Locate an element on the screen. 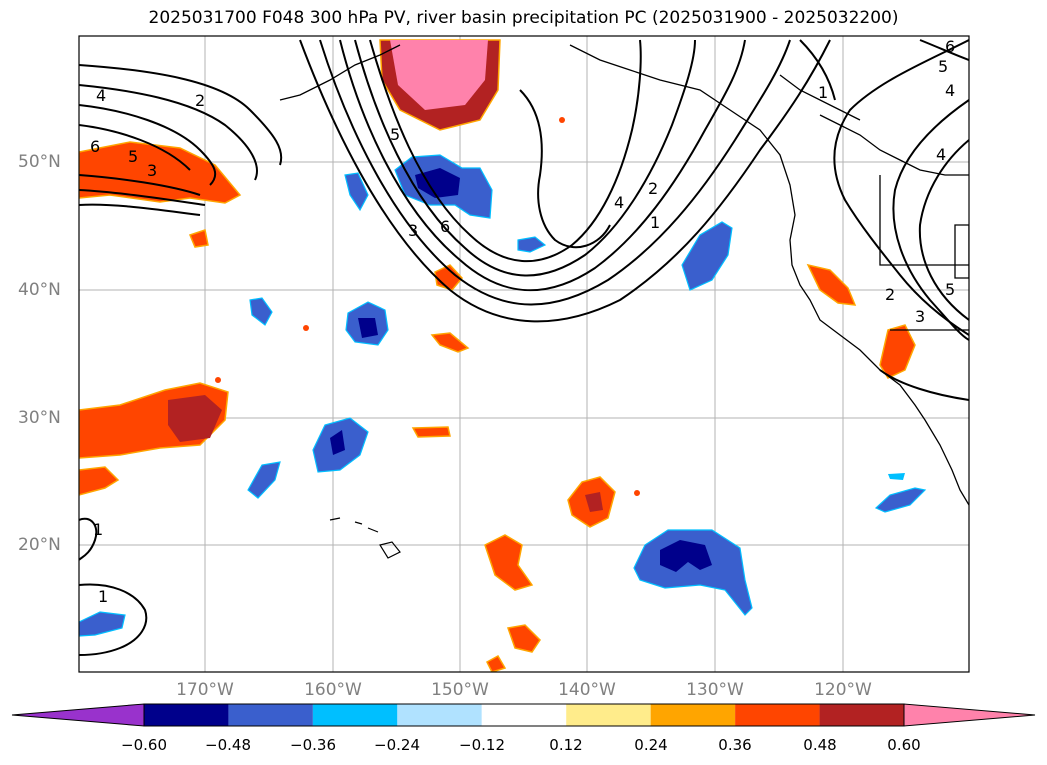 The height and width of the screenshot is (765, 1047). colorbar-tick: −0.12 is located at coordinates (482, 745).